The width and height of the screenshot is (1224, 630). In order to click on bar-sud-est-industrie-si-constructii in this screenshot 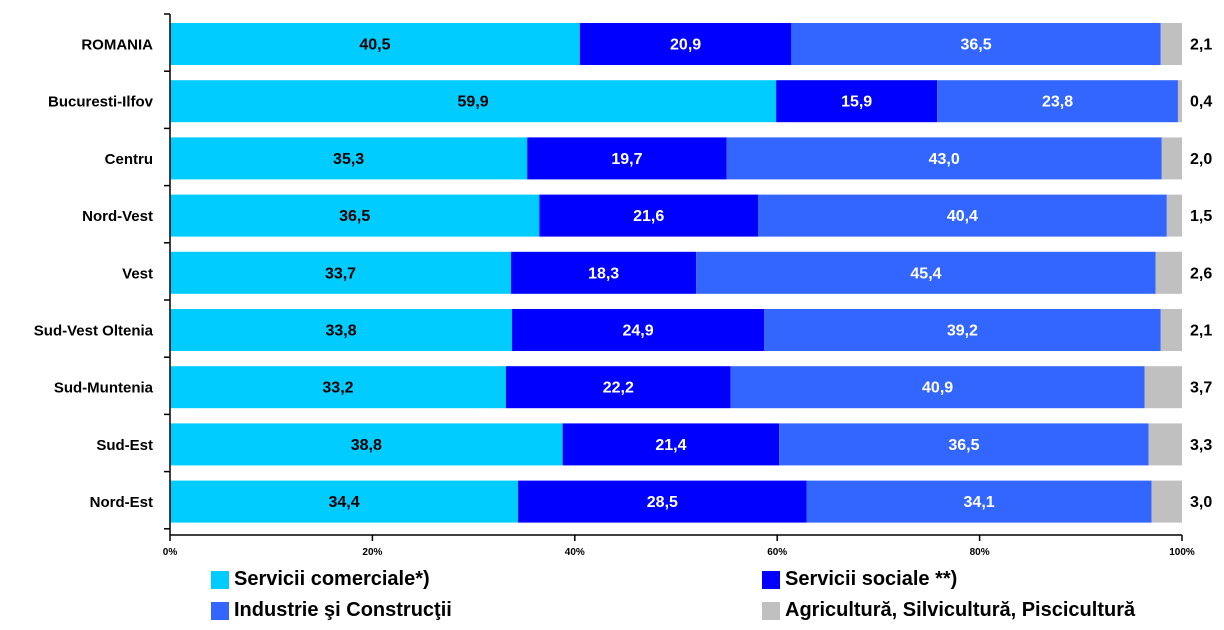, I will do `click(964, 444)`.